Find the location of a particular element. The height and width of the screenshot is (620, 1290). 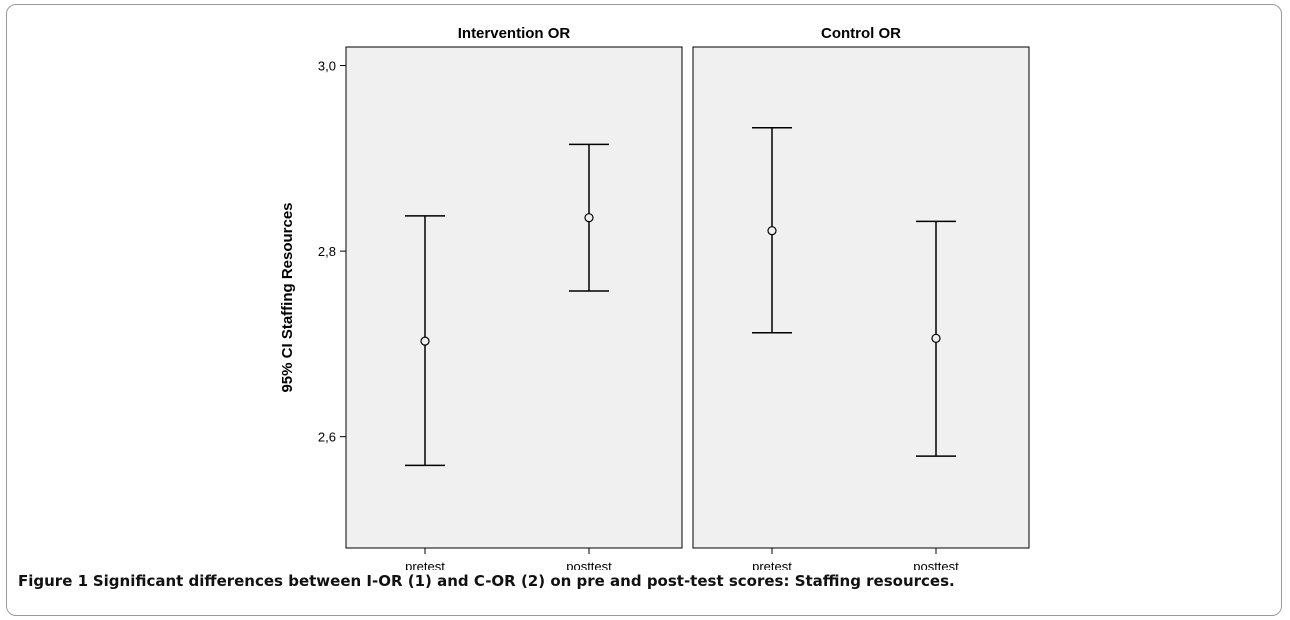

y-axis-label: 95% CI Staffing Resources is located at coordinates (287, 297).